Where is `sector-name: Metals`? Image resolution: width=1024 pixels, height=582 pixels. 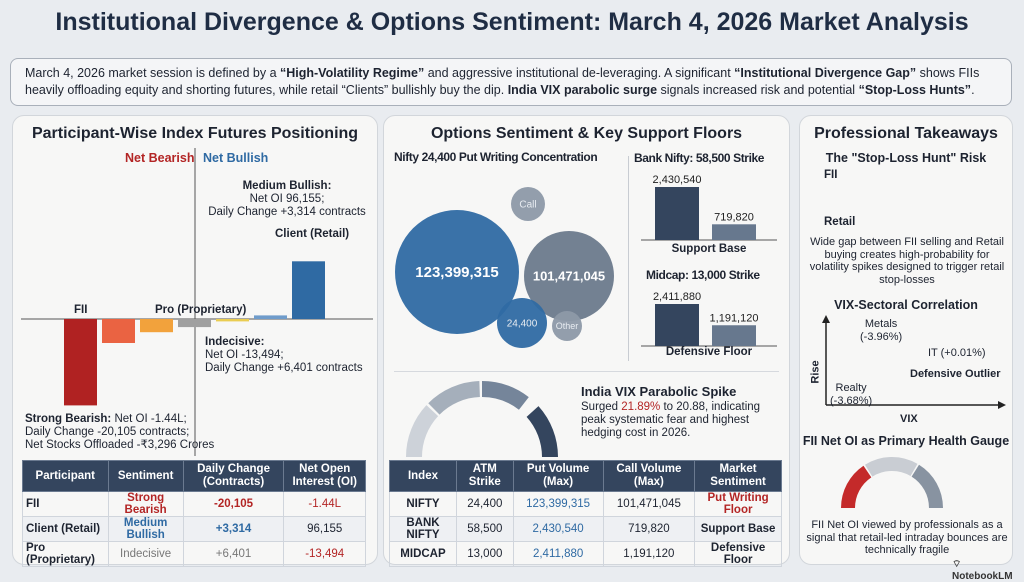 sector-name: Metals is located at coordinates (881, 324).